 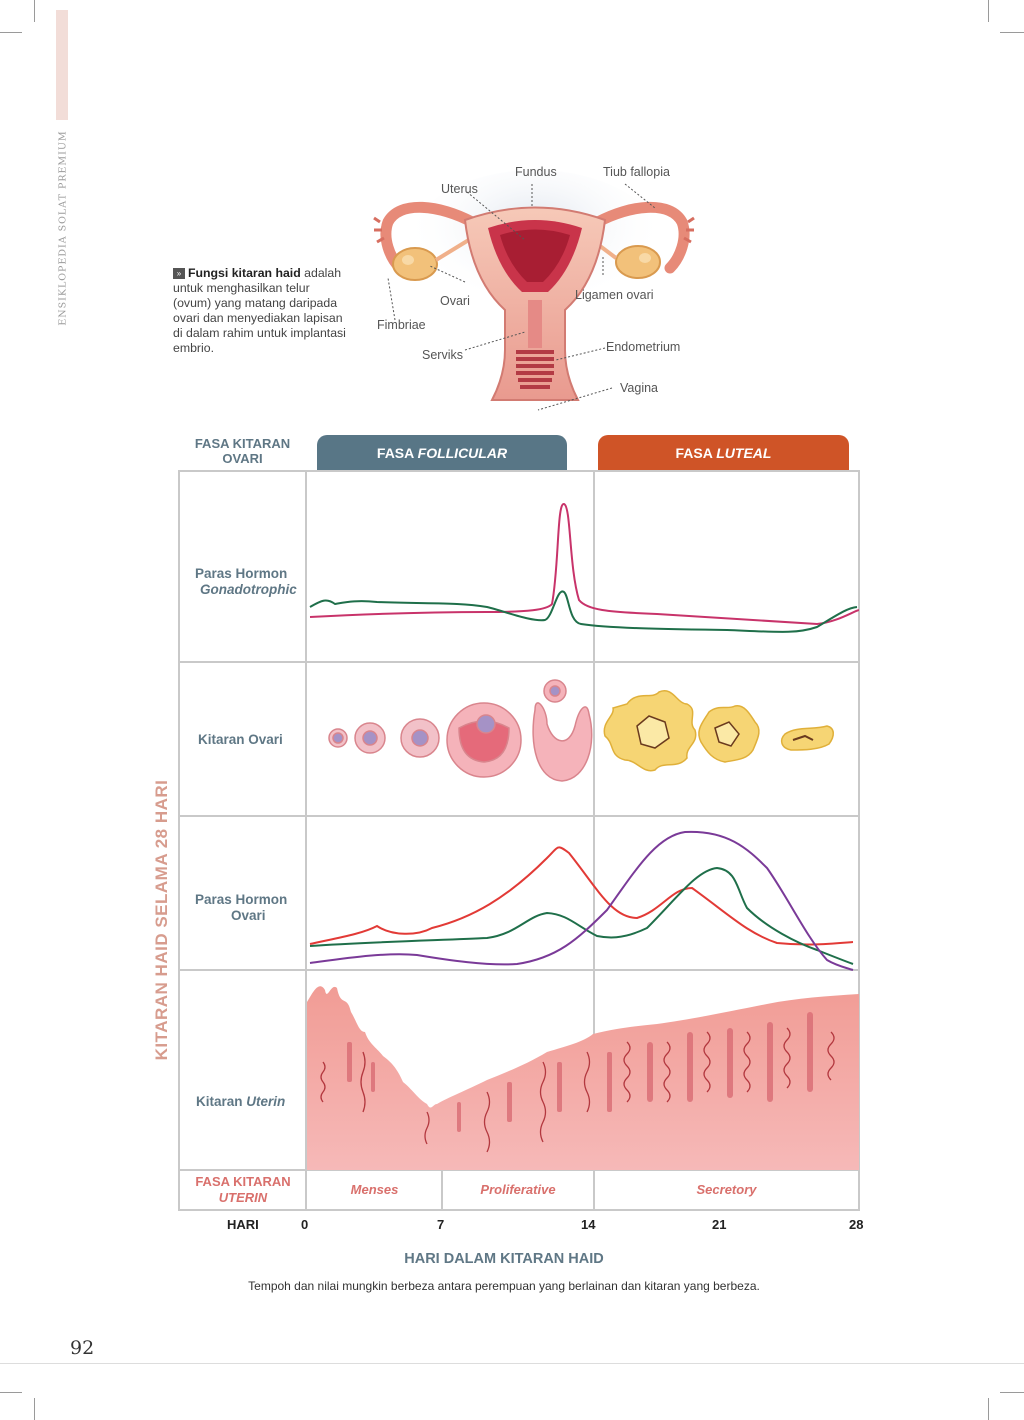 What do you see at coordinates (459, 189) in the screenshot?
I see `label-uterus: Uterus` at bounding box center [459, 189].